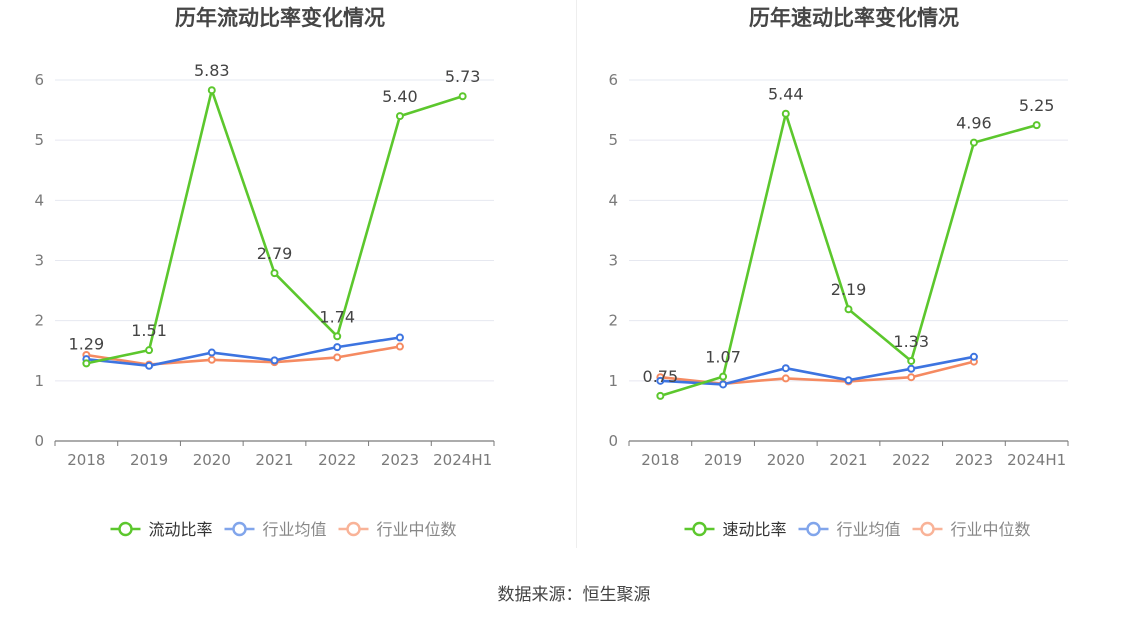 The height and width of the screenshot is (619, 1148). I want to click on data-label: 5.44, so click(786, 94).